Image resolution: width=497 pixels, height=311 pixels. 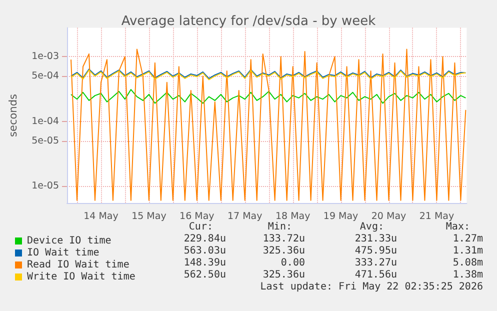 I want to click on x-tick-label: 19 May, so click(x=341, y=216).